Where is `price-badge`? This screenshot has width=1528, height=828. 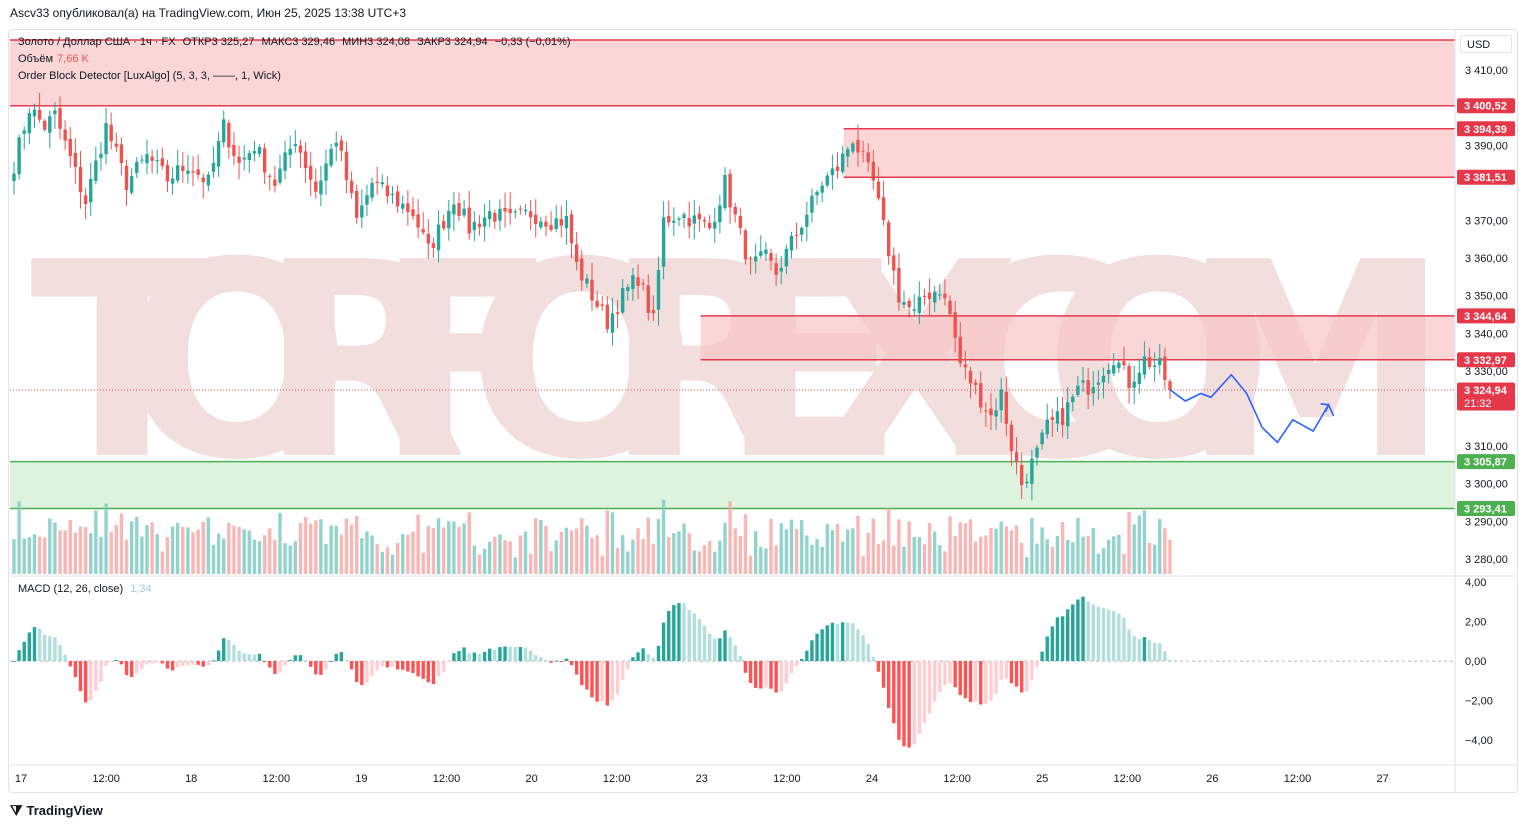
price-badge is located at coordinates (1486, 360).